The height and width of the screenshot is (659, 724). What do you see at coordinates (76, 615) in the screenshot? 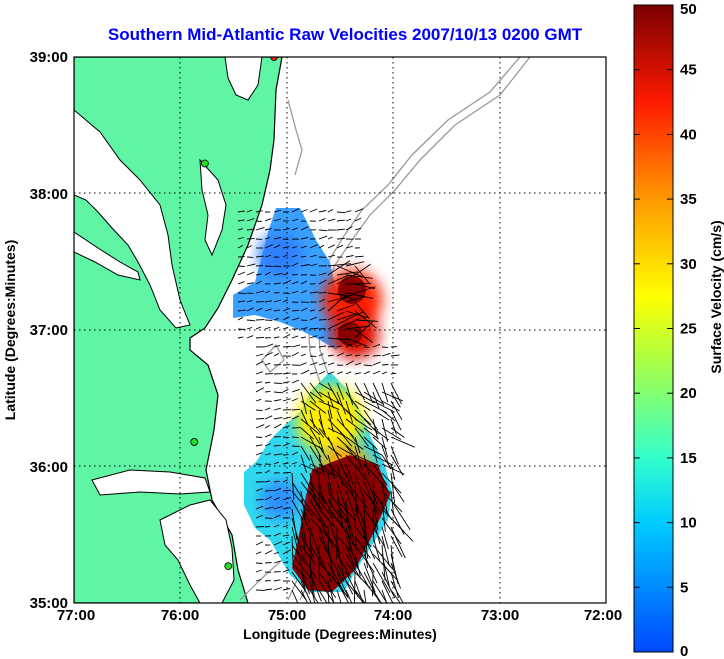
I see `x-tick-label: 77:00` at bounding box center [76, 615].